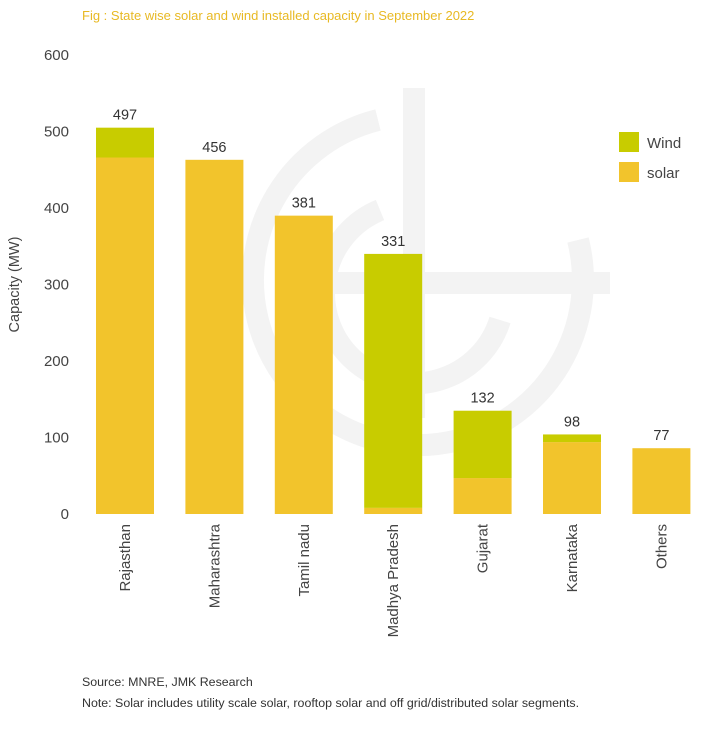  Describe the element at coordinates (661, 436) in the screenshot. I see `data-label: 77` at that location.